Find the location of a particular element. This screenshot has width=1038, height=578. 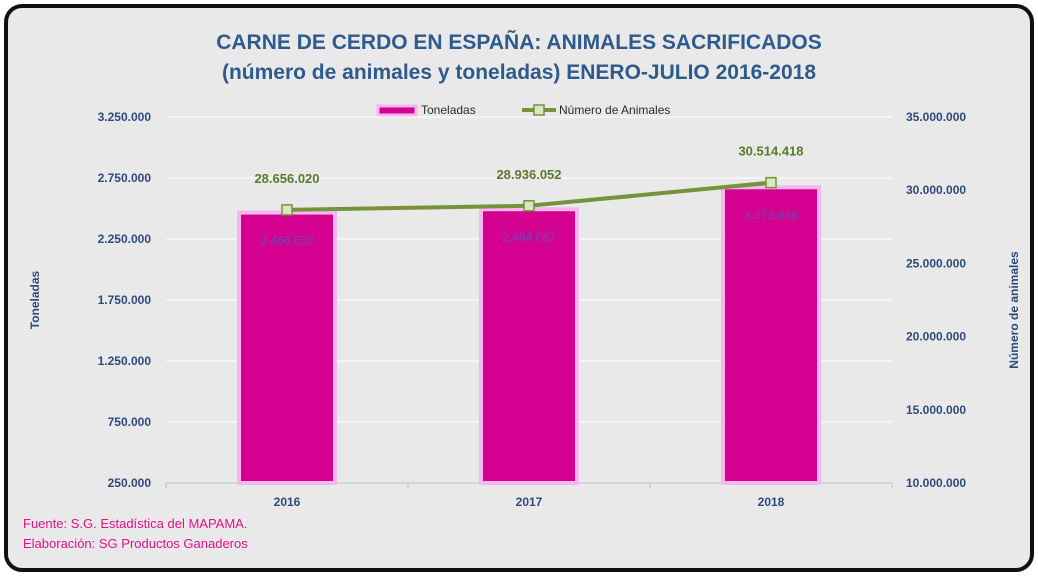

line-data-label: 28.656.020 is located at coordinates (286, 178).